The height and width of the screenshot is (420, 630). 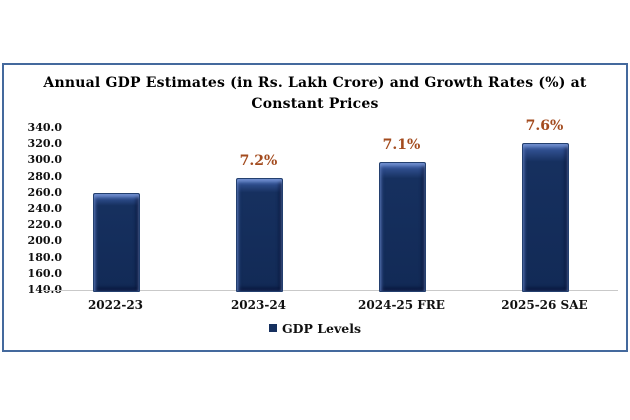 I want to click on growth-rate-label: 7.1%, so click(x=401, y=144).